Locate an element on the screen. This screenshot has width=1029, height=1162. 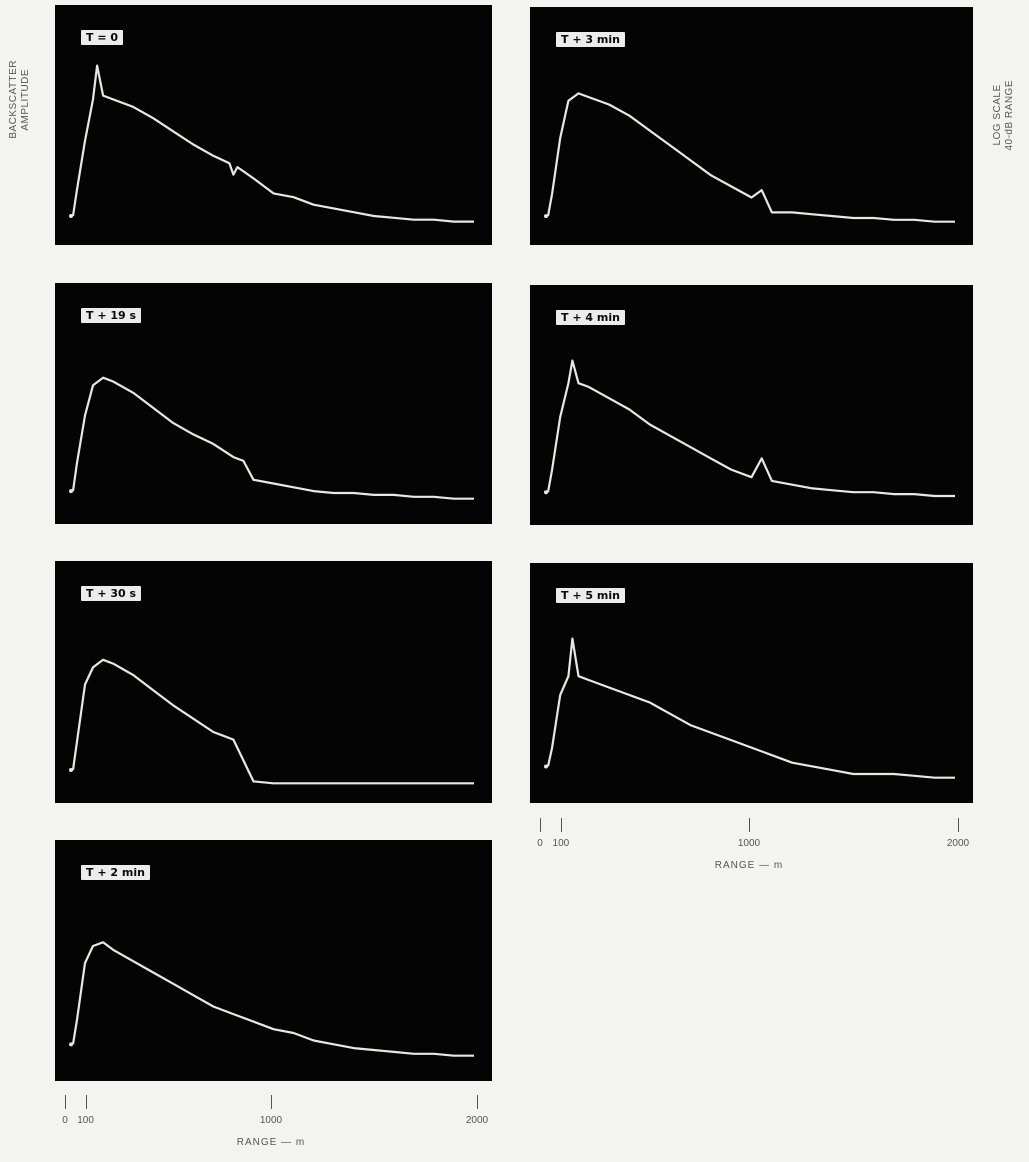
panel-t-30s: T + 30 s is located at coordinates (273, 682).